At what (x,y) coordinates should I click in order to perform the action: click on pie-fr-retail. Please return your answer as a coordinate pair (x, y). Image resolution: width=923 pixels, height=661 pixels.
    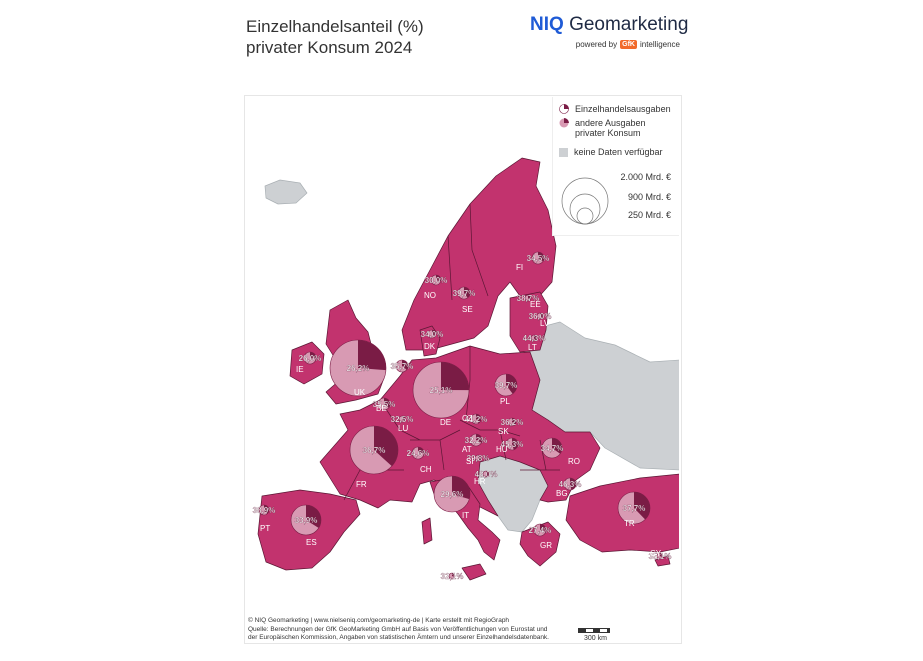
    Looking at the image, I should click on (386, 446).